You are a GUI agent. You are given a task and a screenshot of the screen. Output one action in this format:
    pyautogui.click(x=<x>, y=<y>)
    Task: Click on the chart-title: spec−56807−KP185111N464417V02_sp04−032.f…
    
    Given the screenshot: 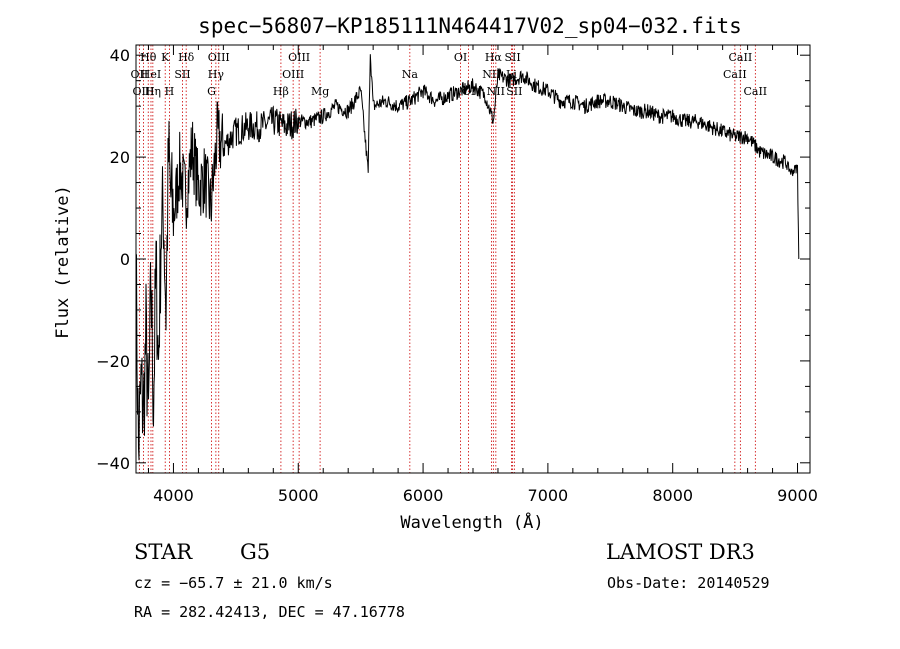 What is the action you would take?
    pyautogui.click(x=470, y=26)
    